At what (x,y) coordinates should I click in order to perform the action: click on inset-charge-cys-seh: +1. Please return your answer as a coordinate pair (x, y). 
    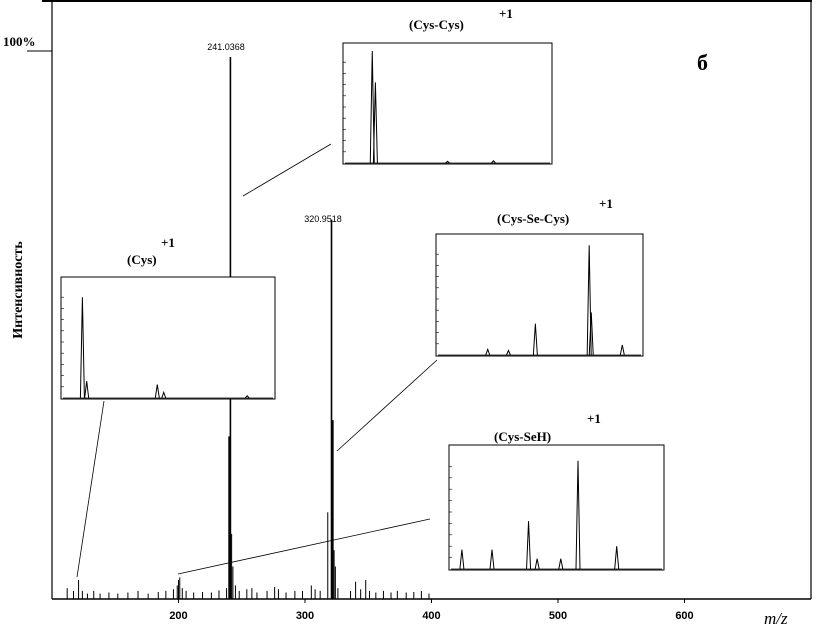
    Looking at the image, I should click on (594, 418).